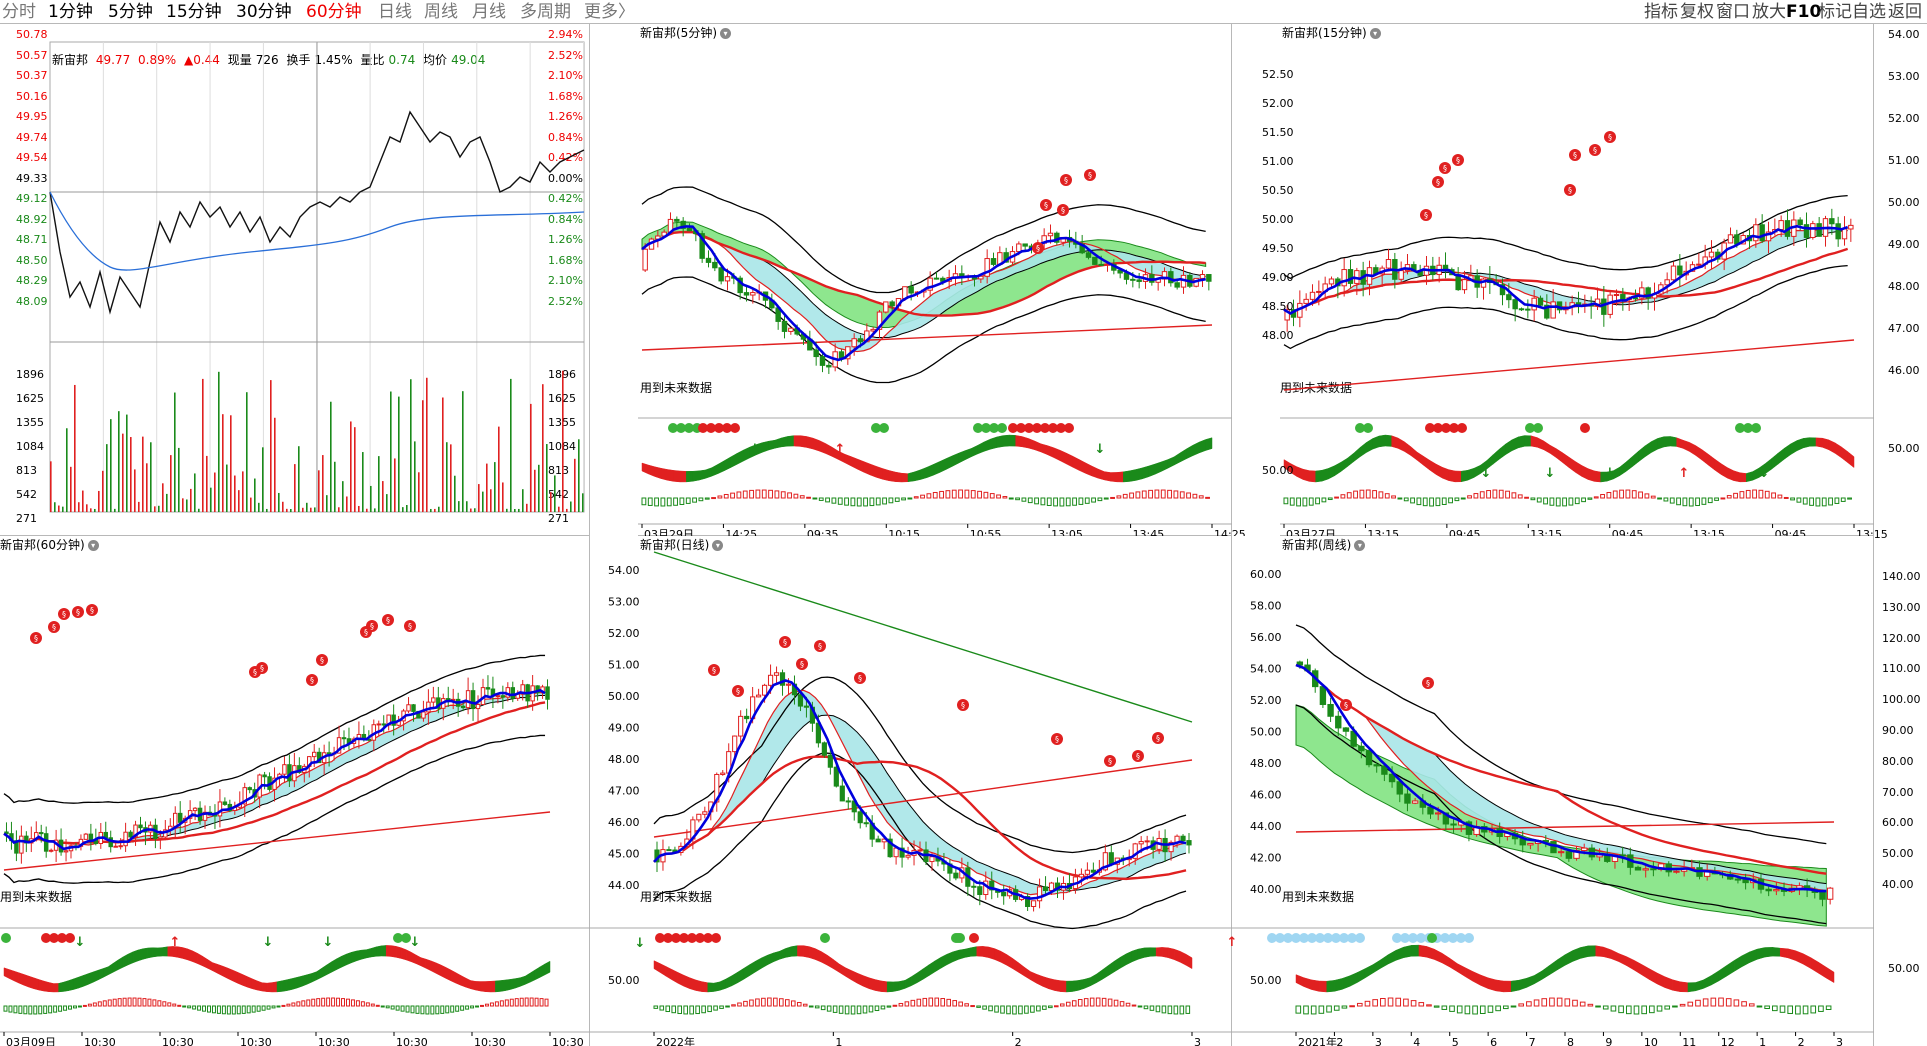 The width and height of the screenshot is (1927, 1046). I want to click on signal-marker: §, so click(1090, 175).